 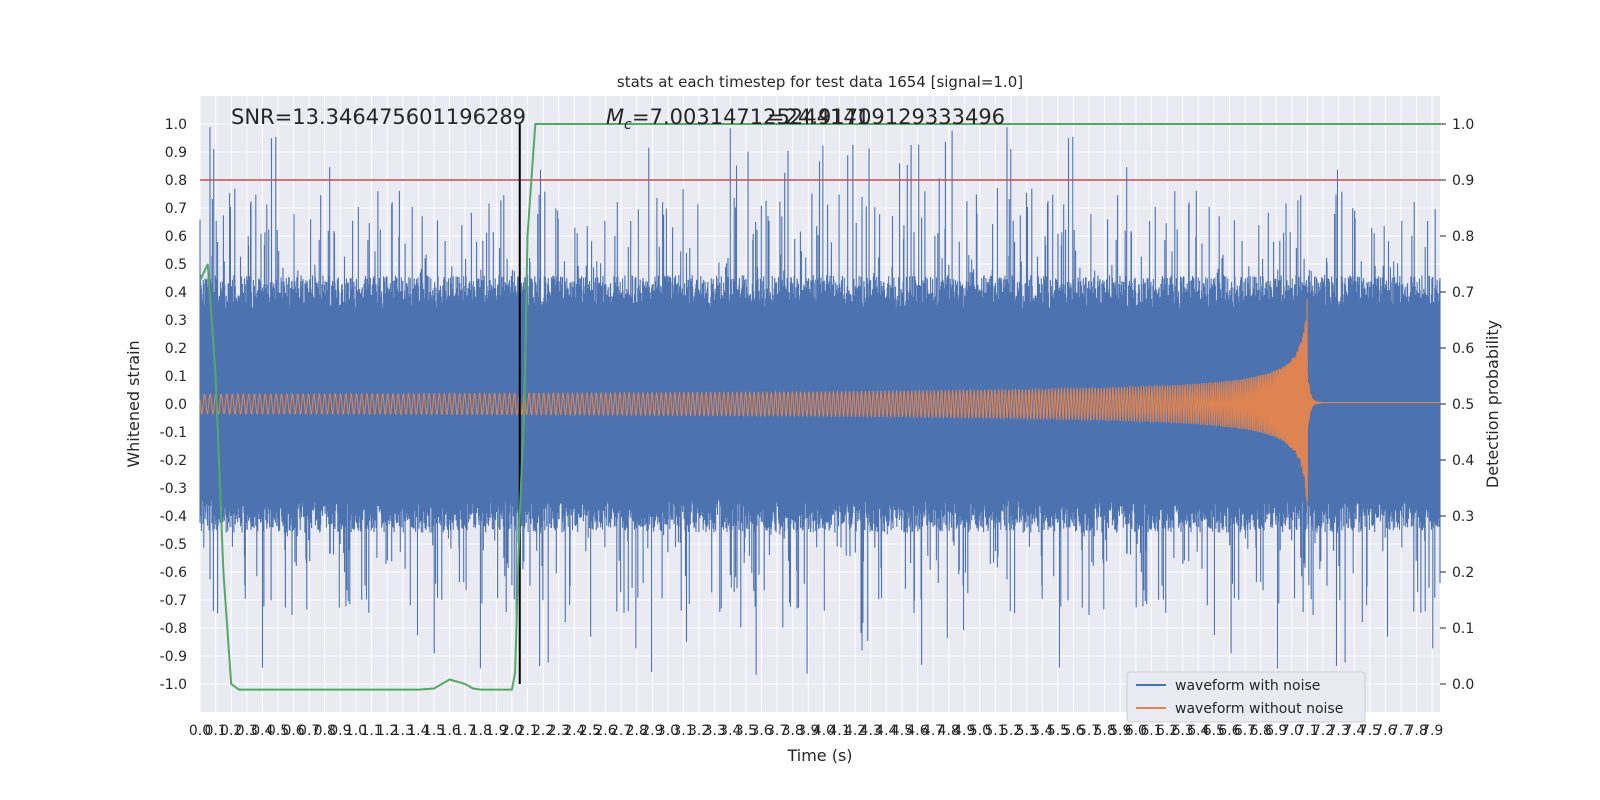 I want to click on y-tick-label-right: 0.7, so click(x=1463, y=293).